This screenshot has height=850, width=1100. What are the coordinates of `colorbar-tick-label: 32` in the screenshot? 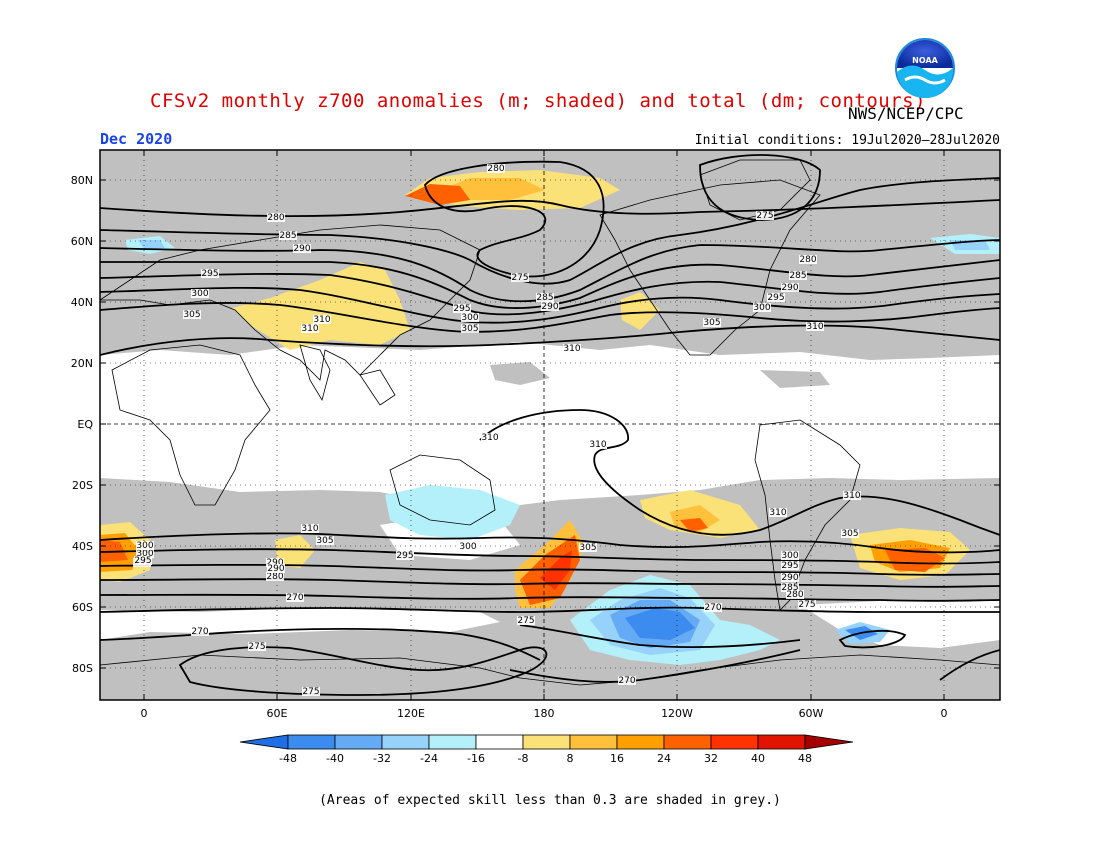 It's located at (711, 758).